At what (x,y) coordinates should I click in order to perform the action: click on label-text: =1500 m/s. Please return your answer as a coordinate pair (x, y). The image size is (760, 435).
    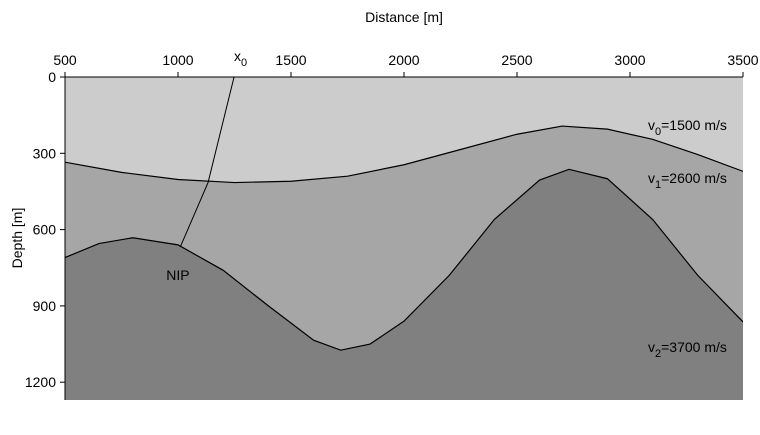
    Looking at the image, I should click on (694, 125).